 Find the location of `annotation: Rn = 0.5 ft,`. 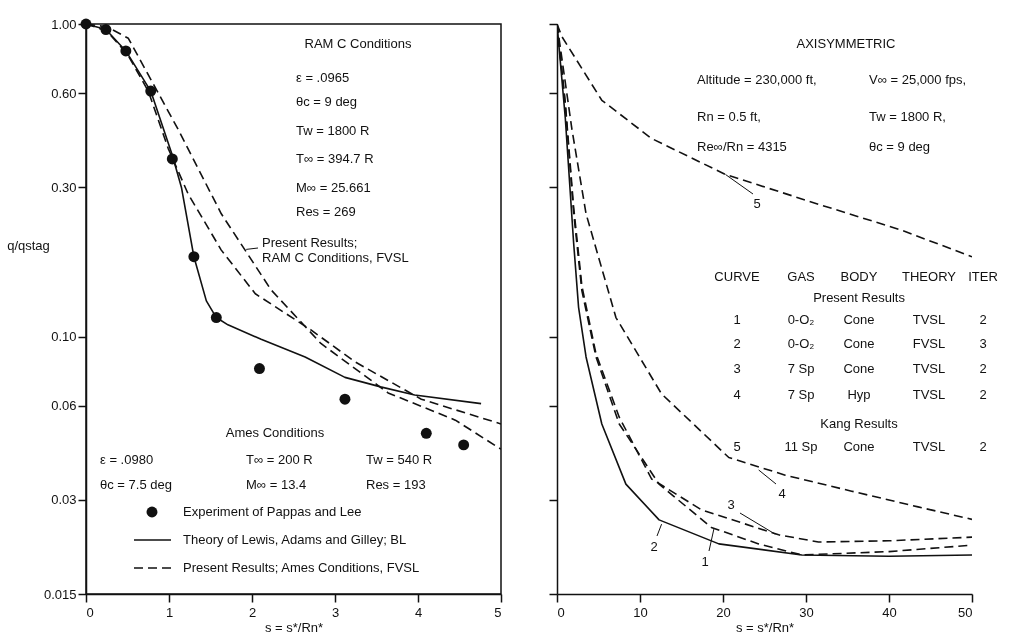

annotation: Rn = 0.5 ft, is located at coordinates (729, 116).